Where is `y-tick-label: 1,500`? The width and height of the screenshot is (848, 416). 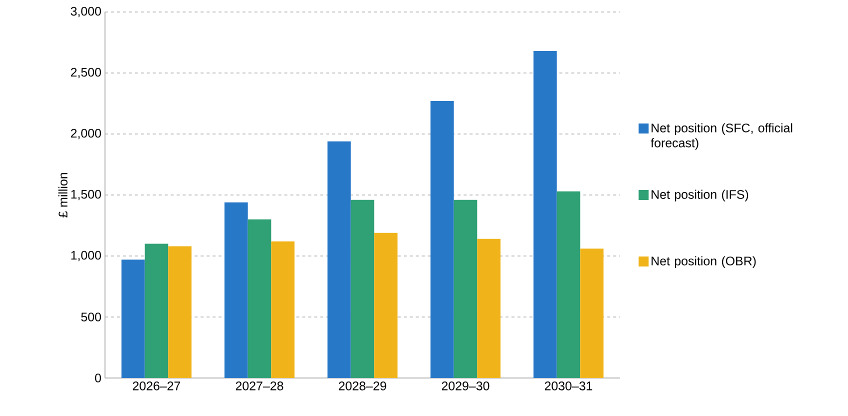 y-tick-label: 1,500 is located at coordinates (86, 195).